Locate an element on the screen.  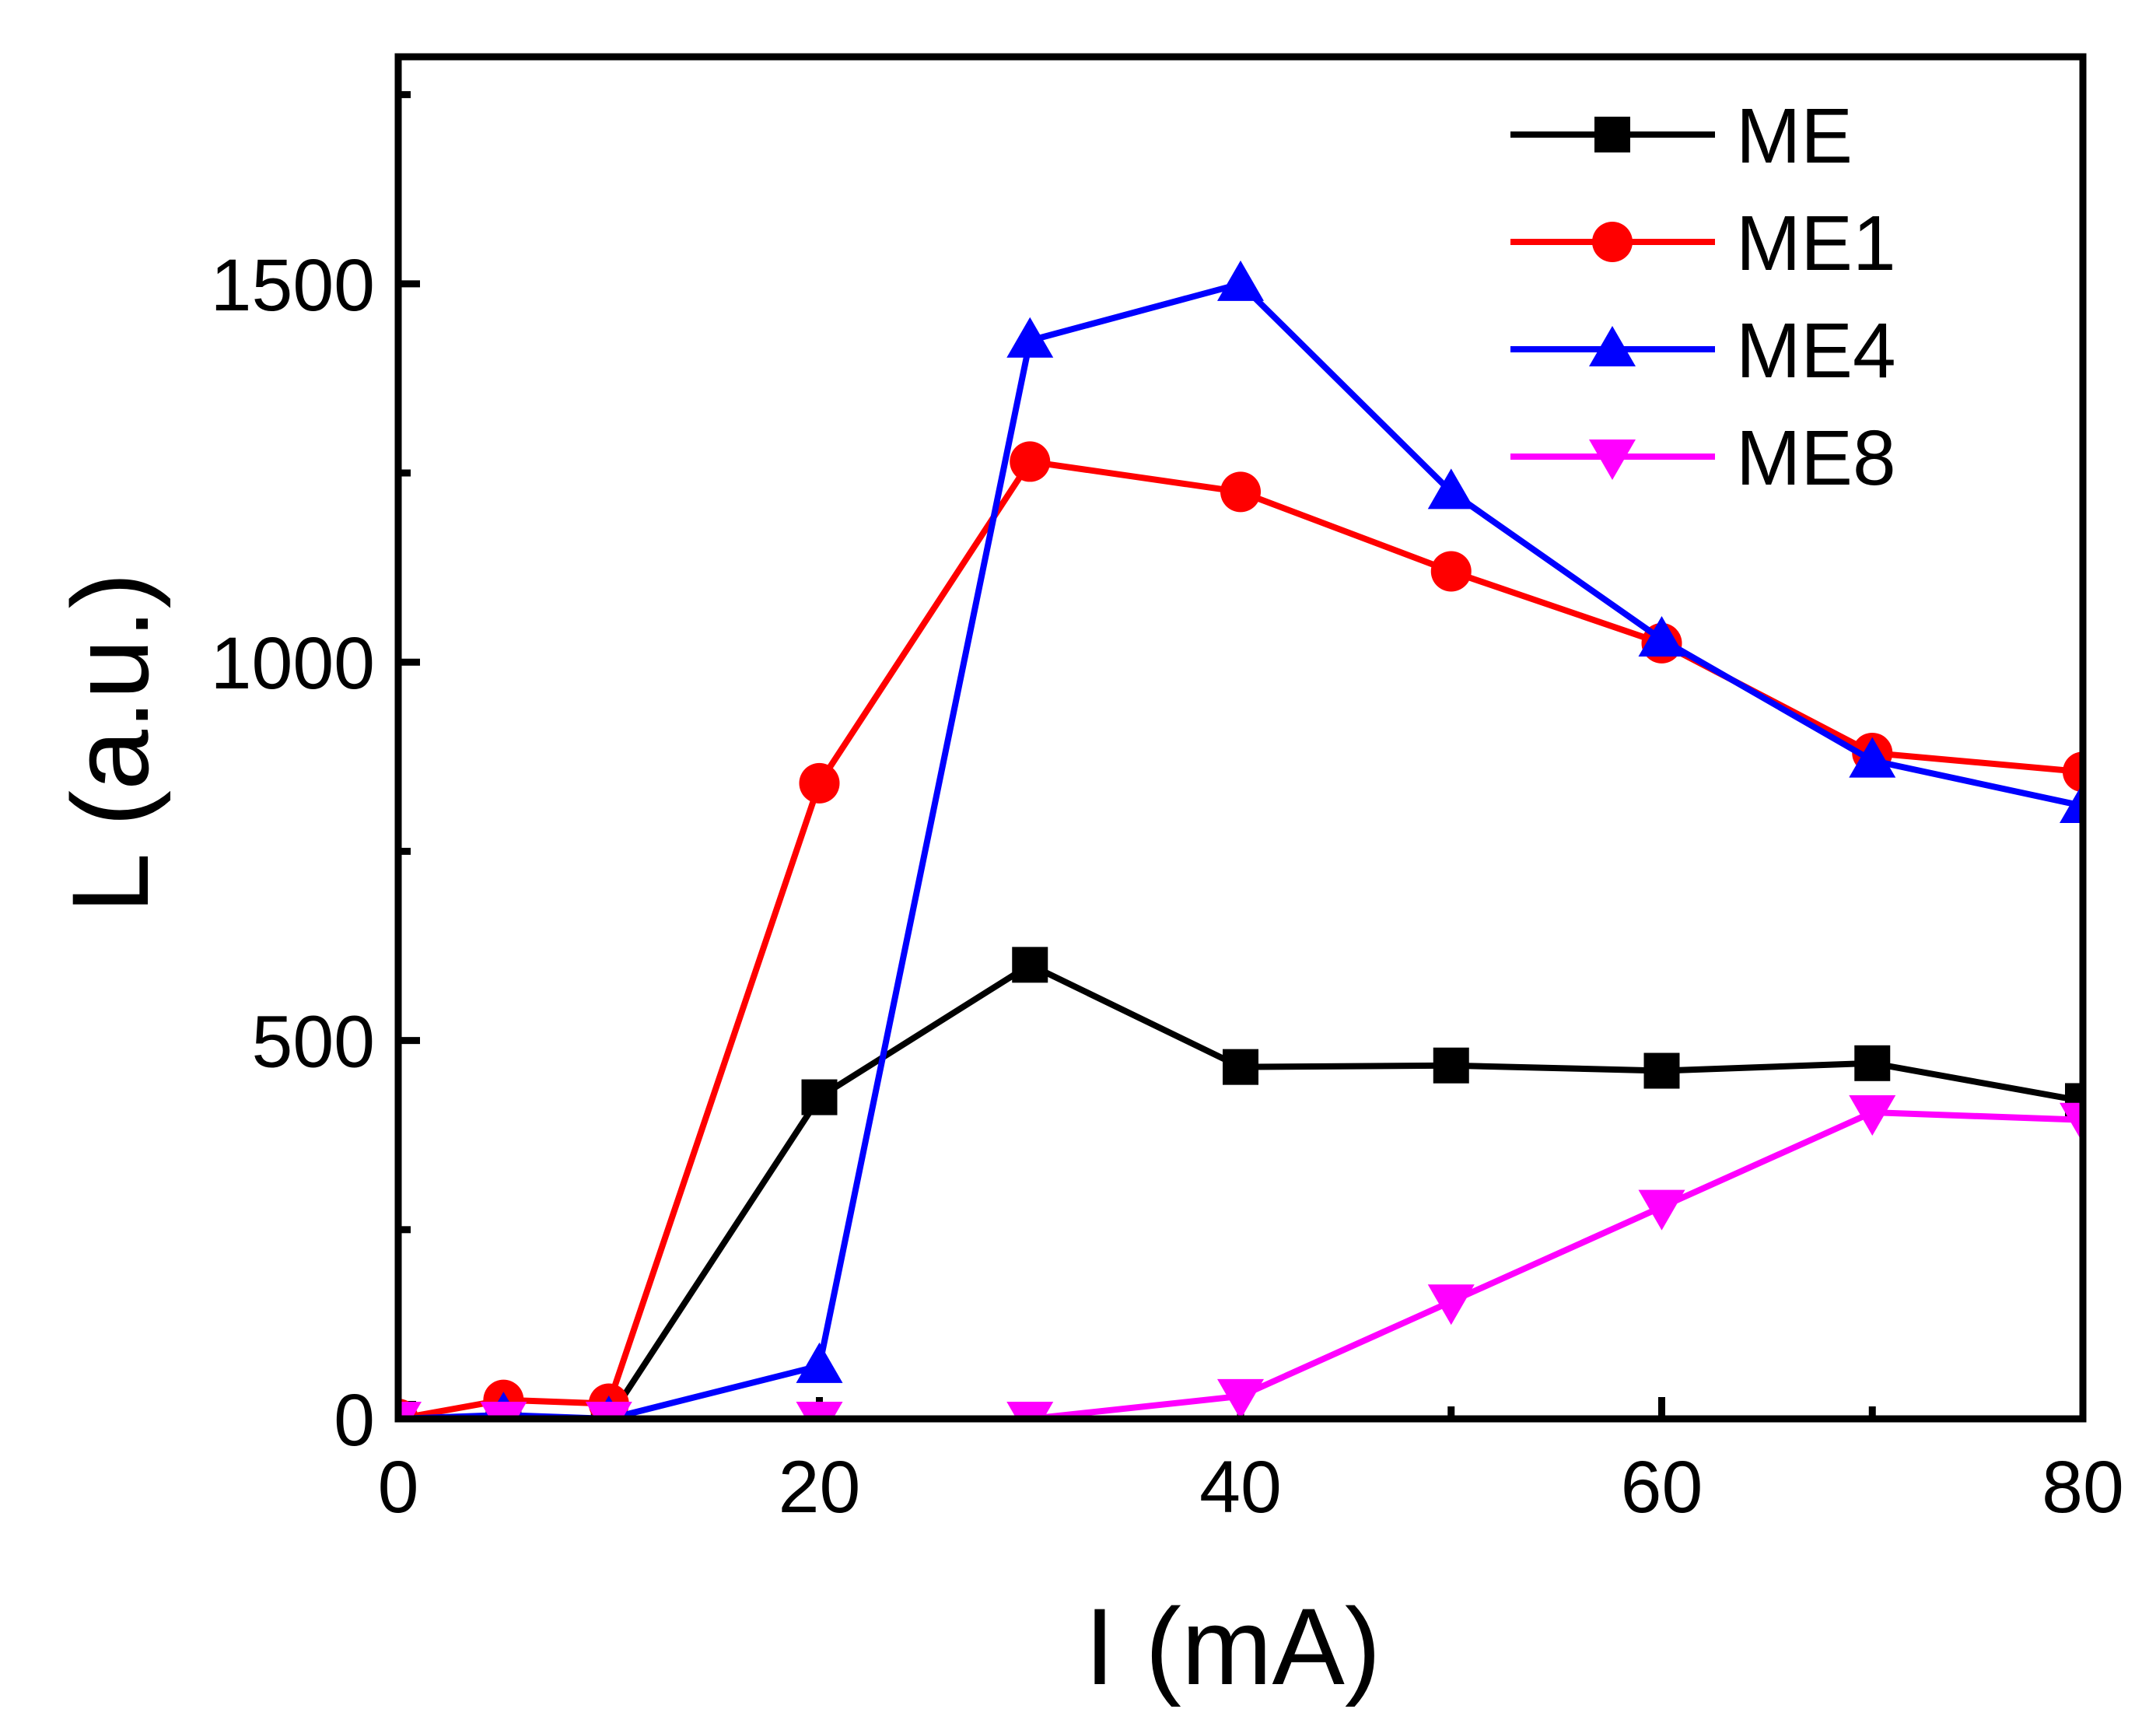
legend-marker-me is located at coordinates (1612, 134).